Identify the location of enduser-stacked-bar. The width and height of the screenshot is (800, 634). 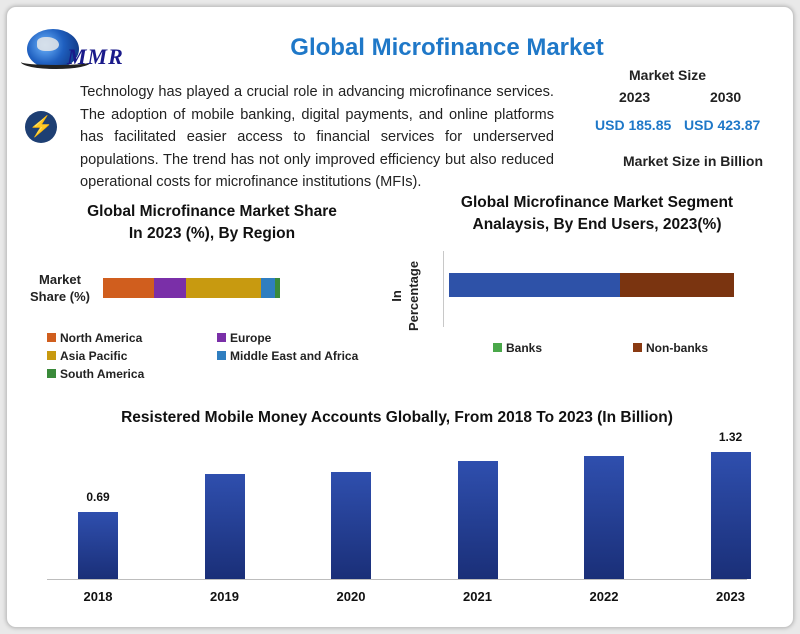
(591, 285).